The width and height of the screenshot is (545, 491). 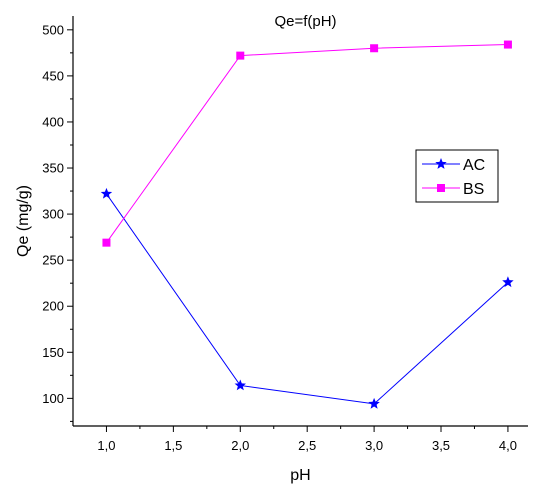 What do you see at coordinates (300, 475) in the screenshot?
I see `x-axis-title: pH` at bounding box center [300, 475].